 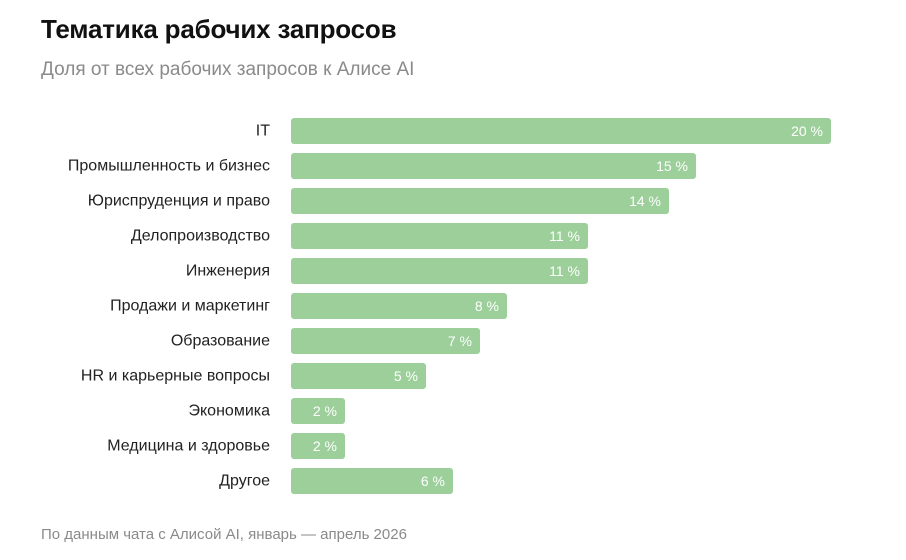 What do you see at coordinates (228, 69) in the screenshot?
I see `chart-subtitle: Доля от всех рабочих запросов к Алисе AI` at bounding box center [228, 69].